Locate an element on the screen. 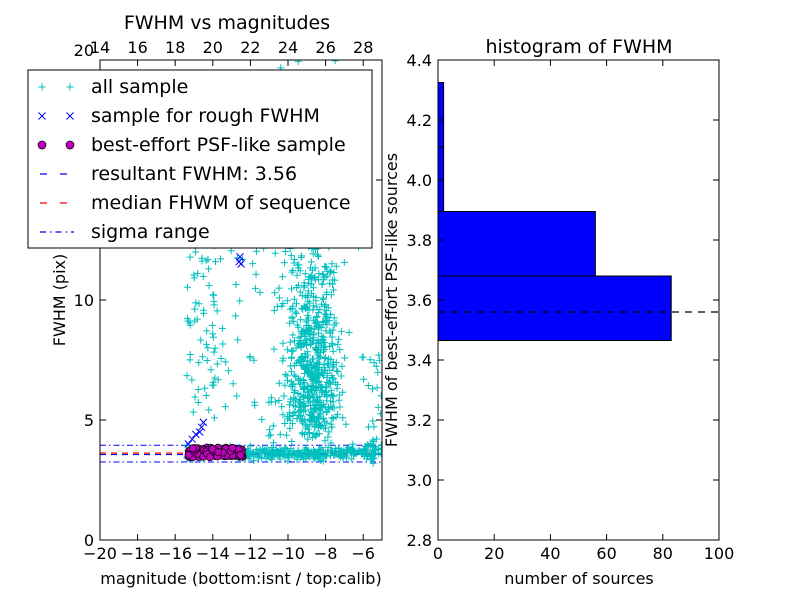 The image size is (800, 604). histogram-y-tick-label: 4.4 is located at coordinates (419, 60).